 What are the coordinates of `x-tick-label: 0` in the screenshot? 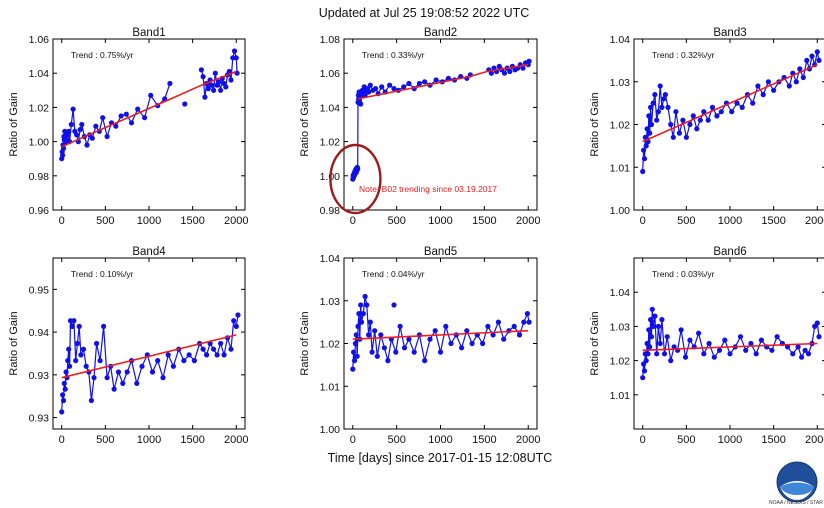 It's located at (353, 440).